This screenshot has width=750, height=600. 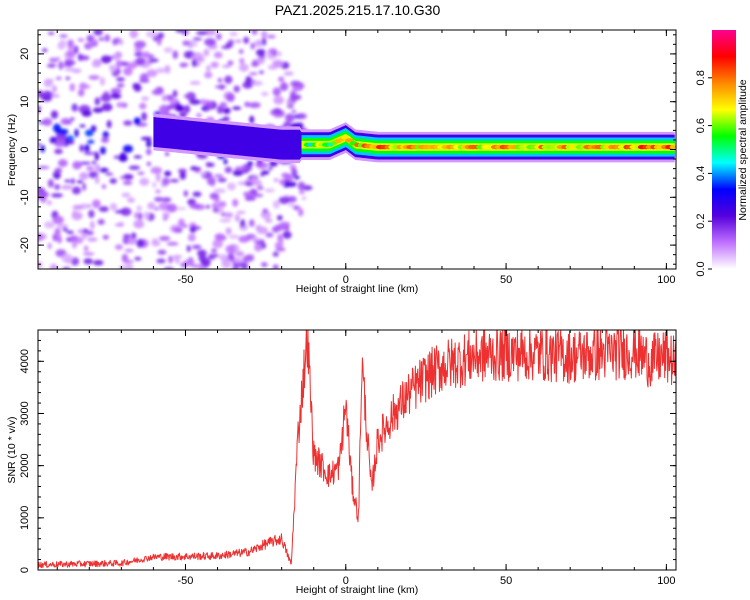 I want to click on spectrogram-ytick-label: 0, so click(x=25, y=149).